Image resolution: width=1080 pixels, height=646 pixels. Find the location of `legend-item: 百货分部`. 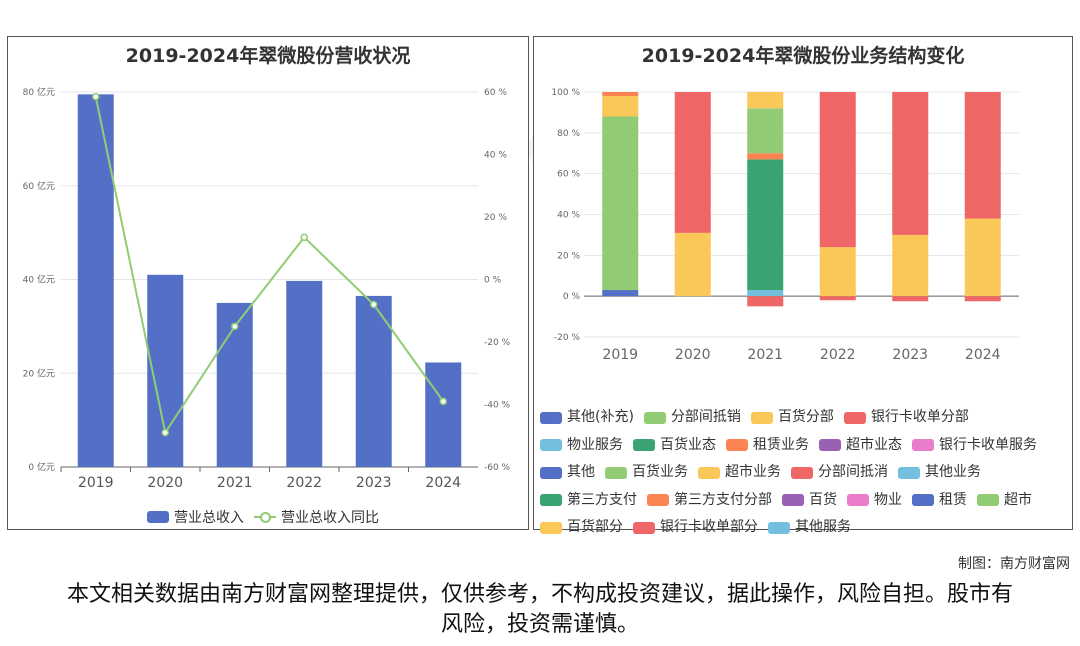

legend-item: 百货分部 is located at coordinates (792, 417).